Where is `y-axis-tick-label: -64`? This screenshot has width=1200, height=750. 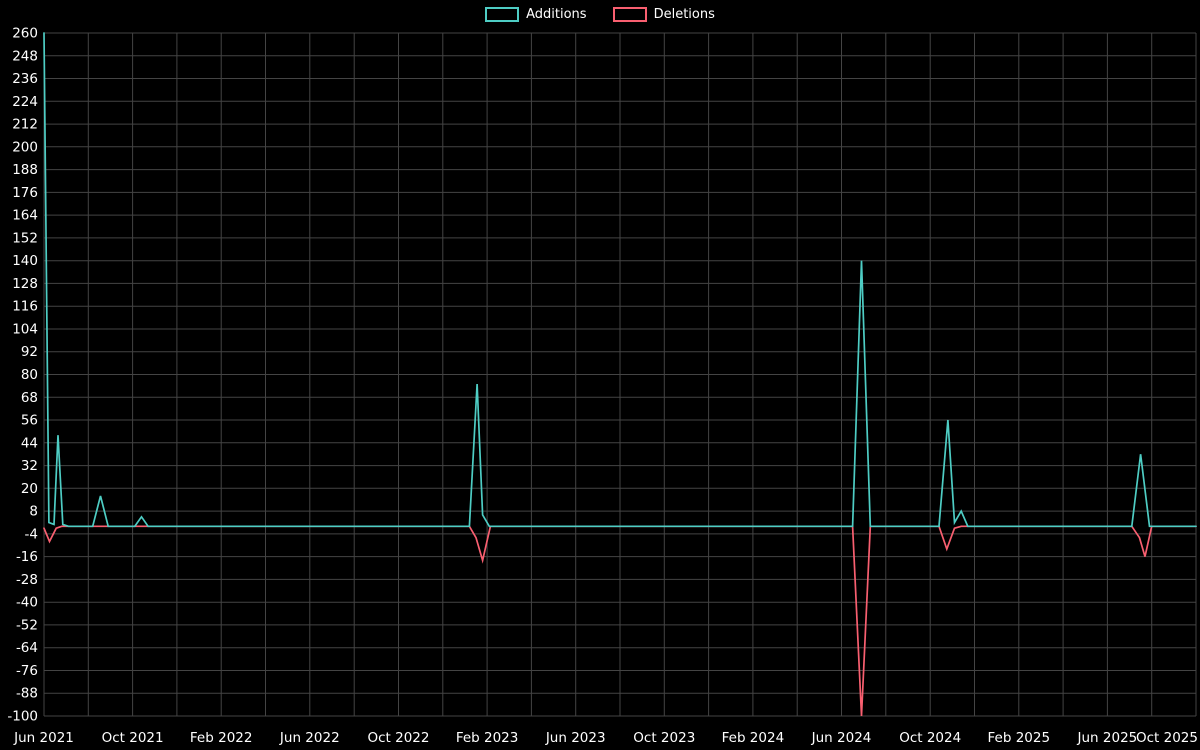
y-axis-tick-label: -64 is located at coordinates (27, 648).